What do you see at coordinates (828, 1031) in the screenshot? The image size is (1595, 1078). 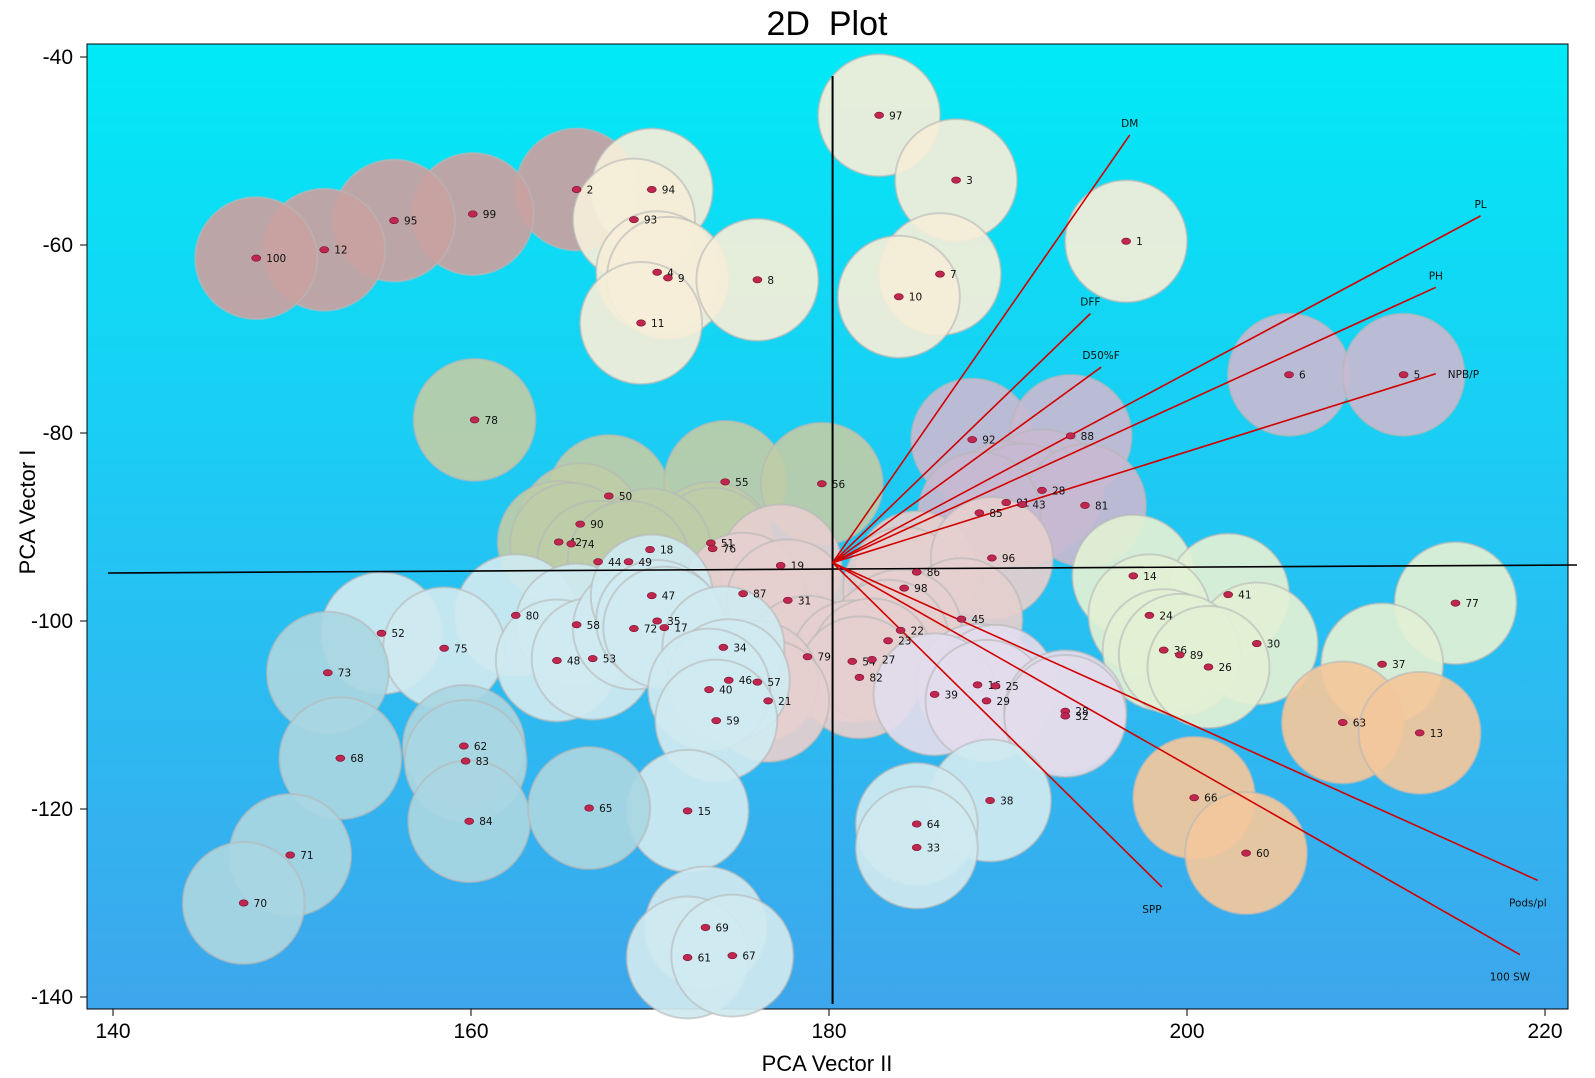 I see `x-tick-label: 180` at bounding box center [828, 1031].